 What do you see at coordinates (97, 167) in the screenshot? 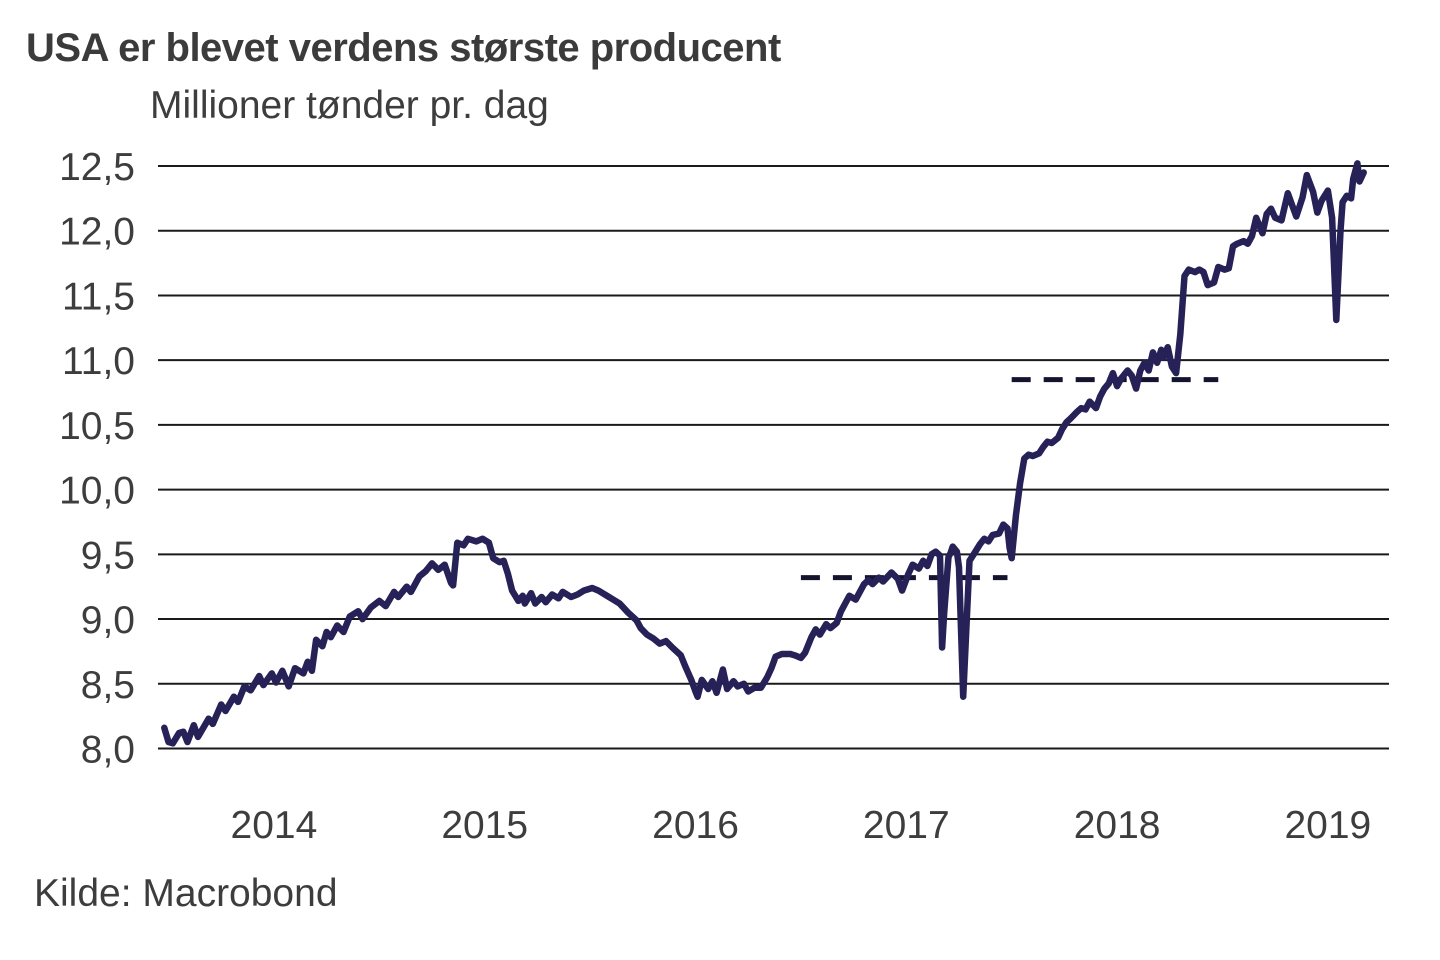
I see `y-axis-tick-label: 12,5` at bounding box center [97, 167].